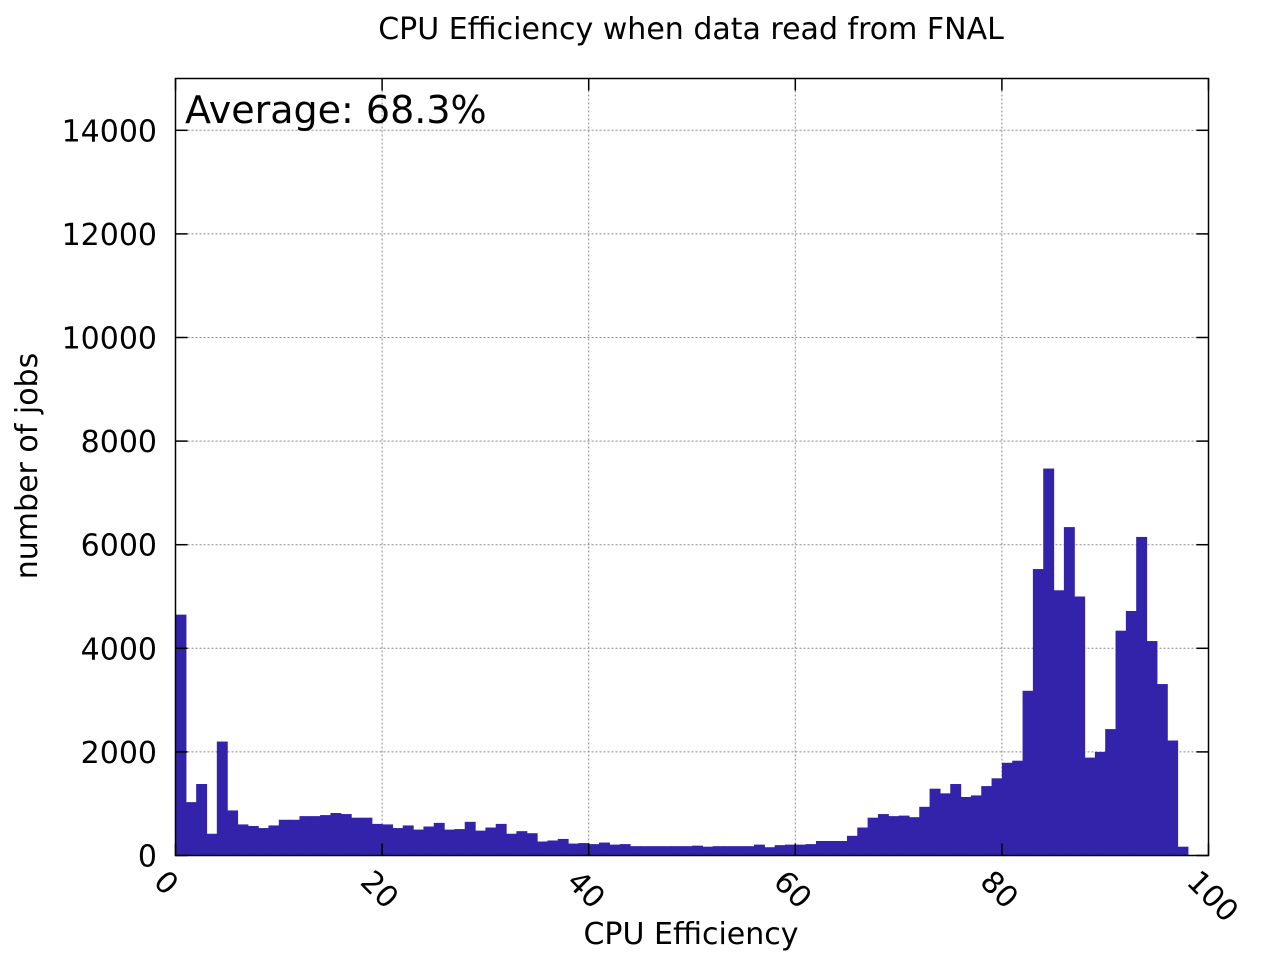 This screenshot has width=1280, height=960. I want to click on x-tick-label: 60, so click(792, 890).